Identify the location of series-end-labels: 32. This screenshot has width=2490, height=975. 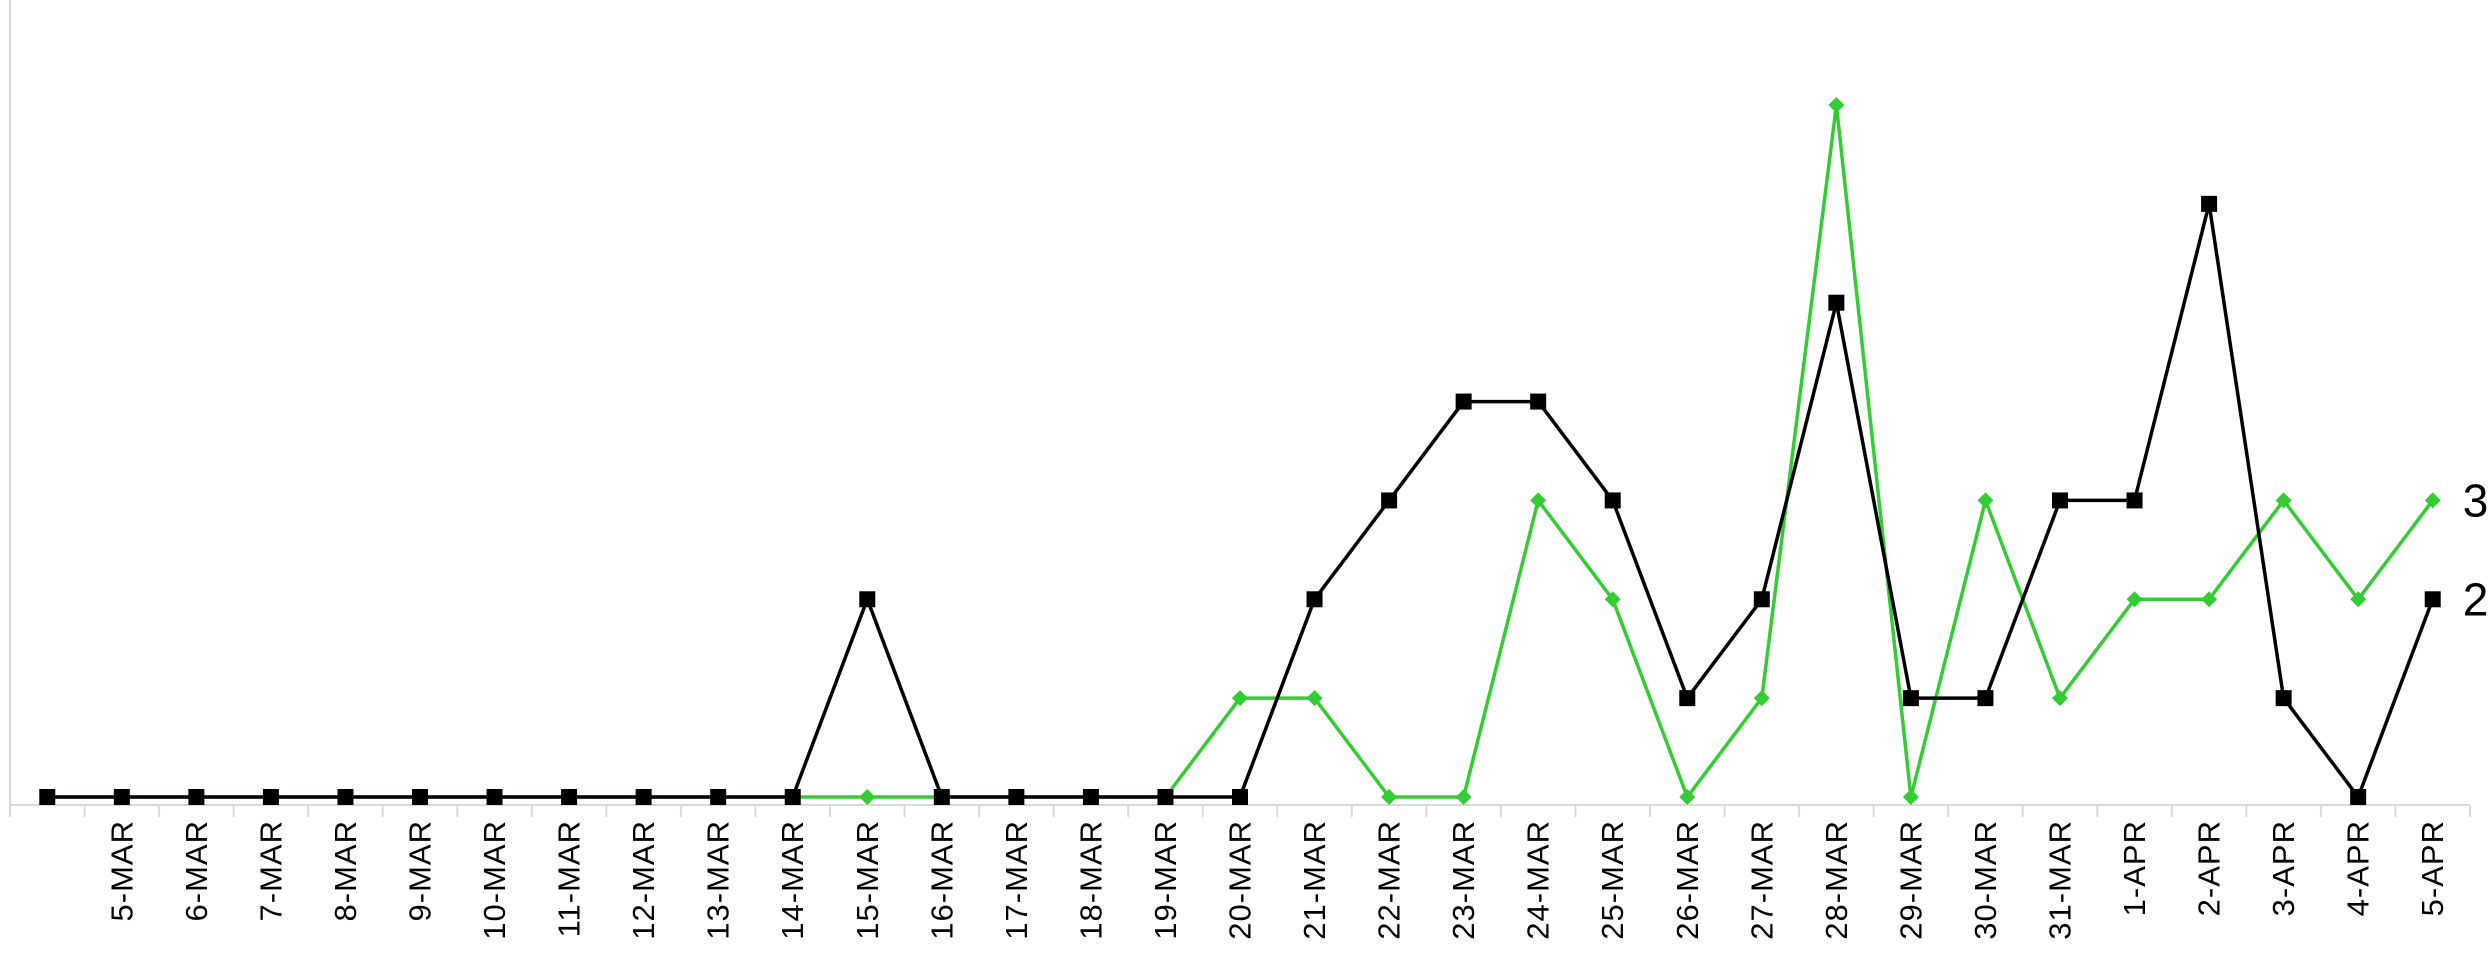
(2476, 549).